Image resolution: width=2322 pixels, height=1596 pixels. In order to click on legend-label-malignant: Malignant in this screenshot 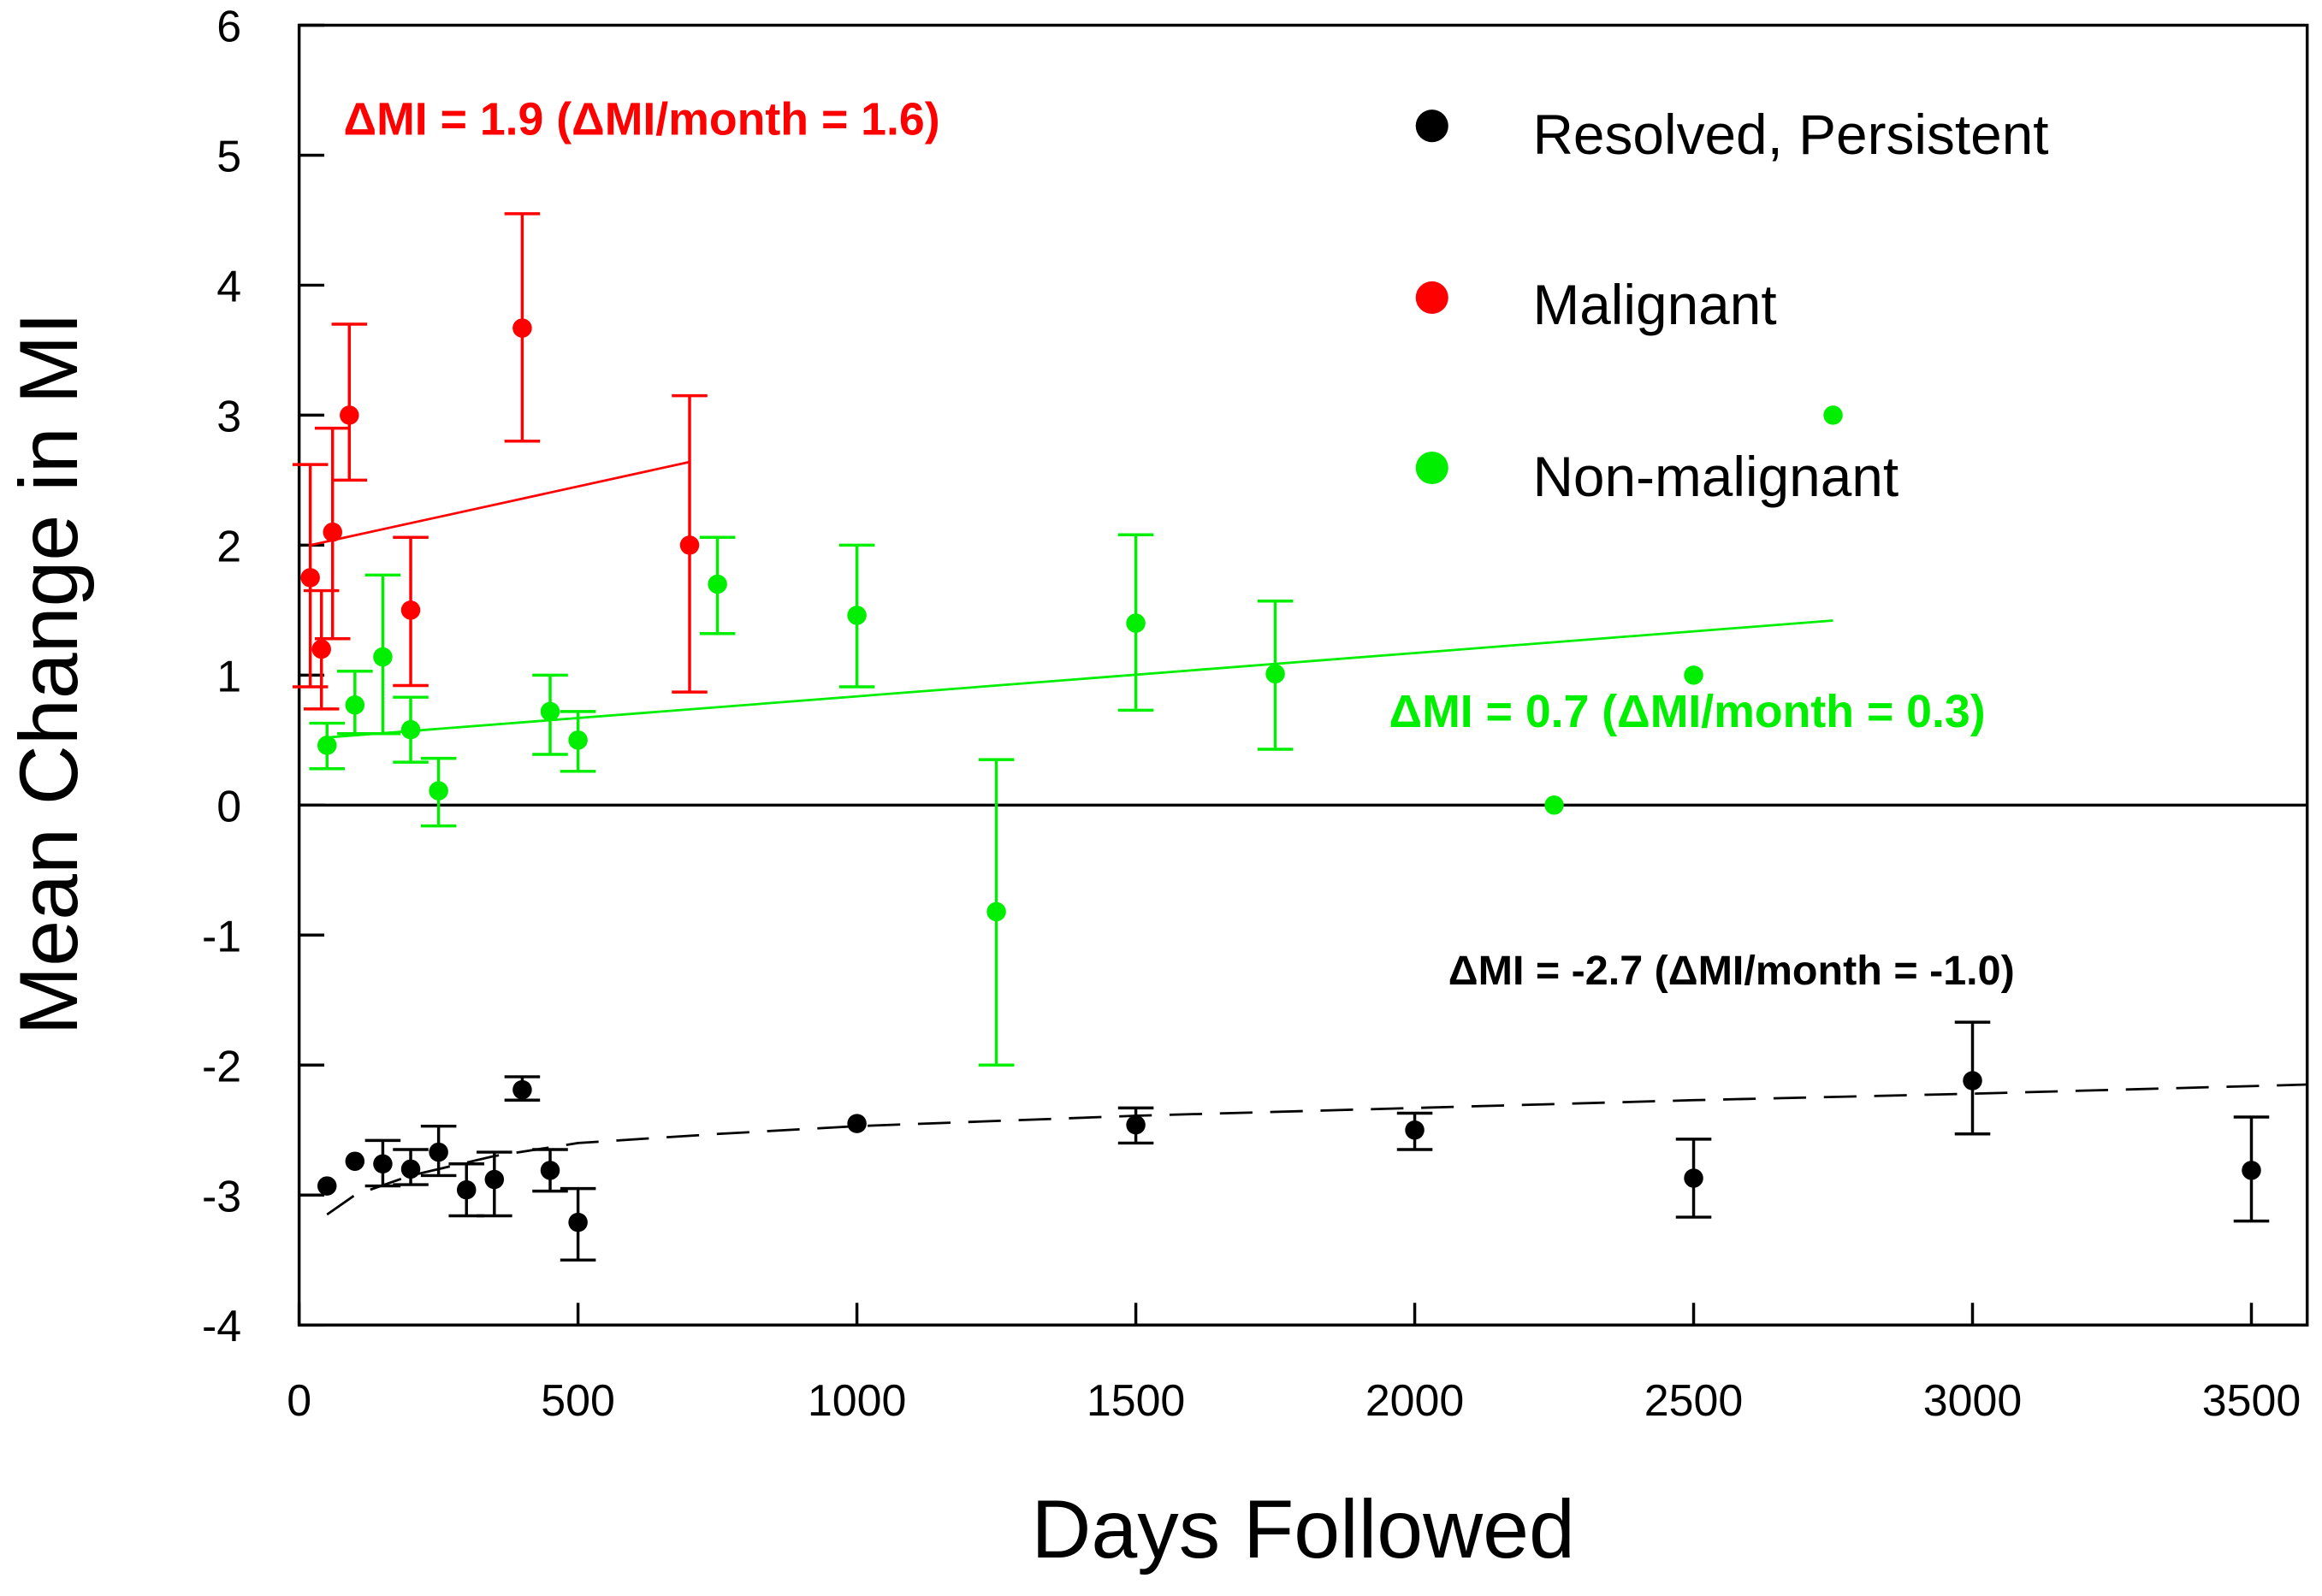, I will do `click(1654, 304)`.